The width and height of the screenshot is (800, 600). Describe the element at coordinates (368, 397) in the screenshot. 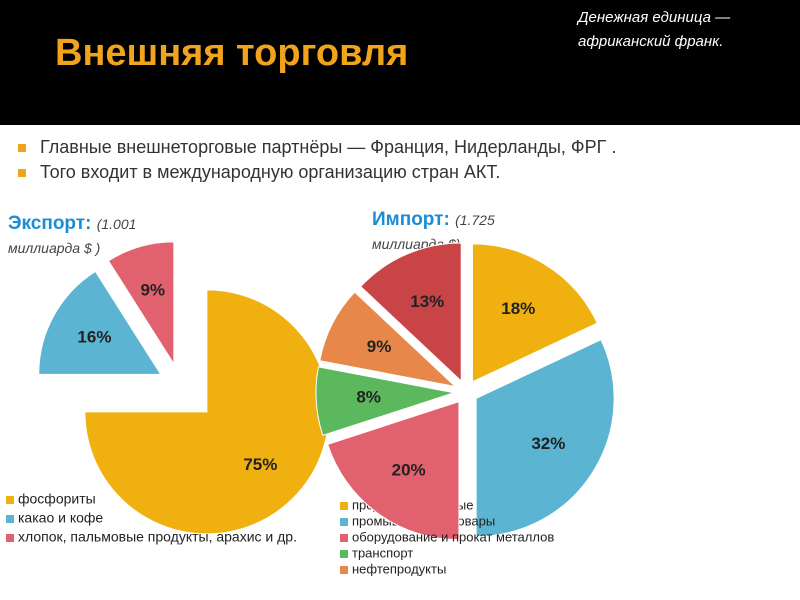

I see `value-label: 8%` at that location.